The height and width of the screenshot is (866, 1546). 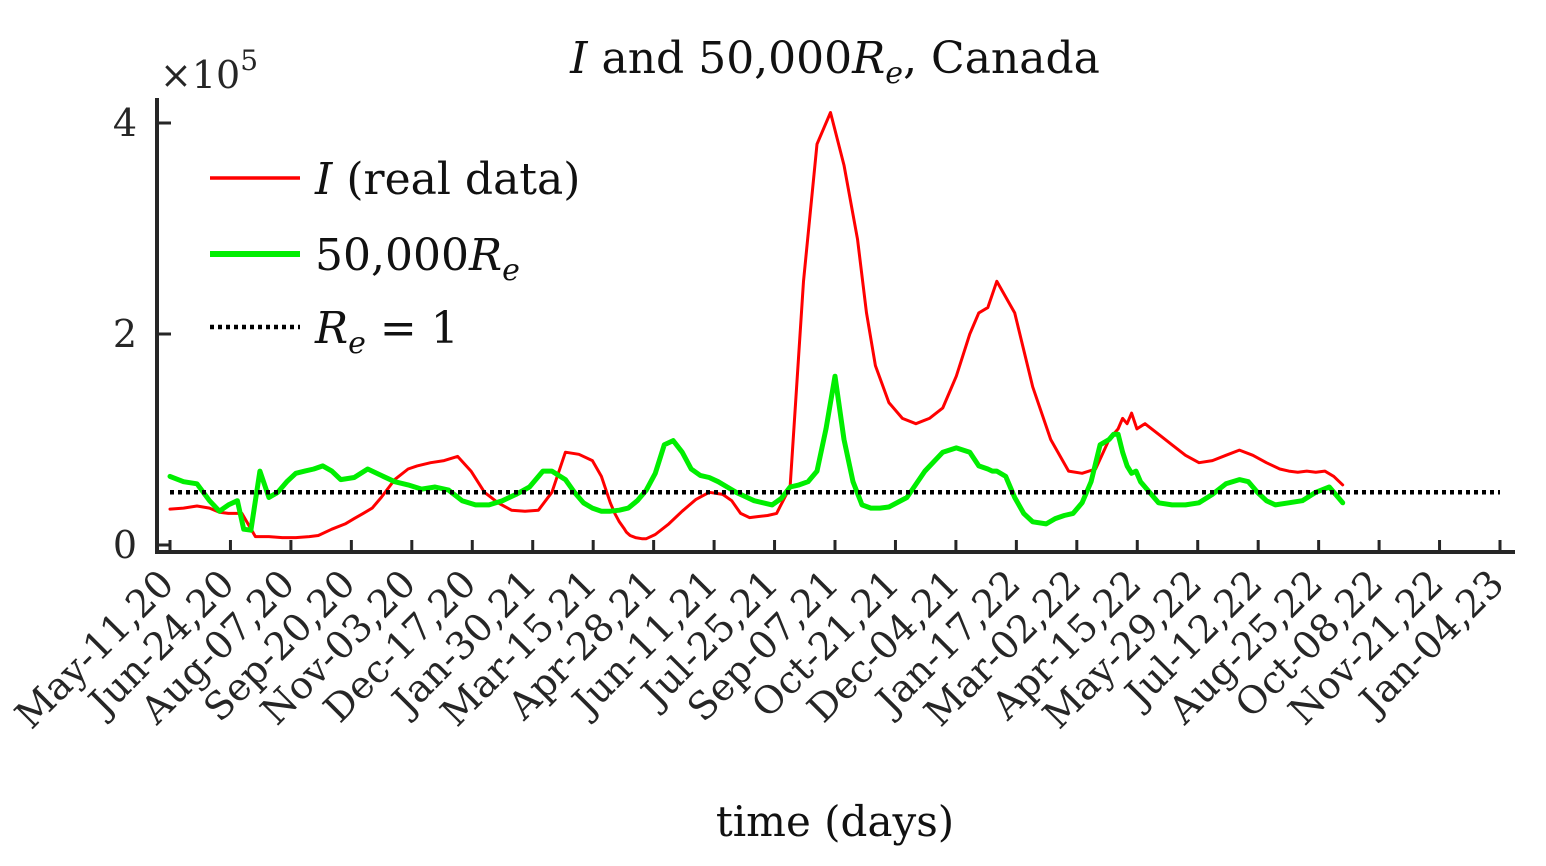 What do you see at coordinates (834, 62) in the screenshot?
I see `chart-title: I and 50,000Re, Canada` at bounding box center [834, 62].